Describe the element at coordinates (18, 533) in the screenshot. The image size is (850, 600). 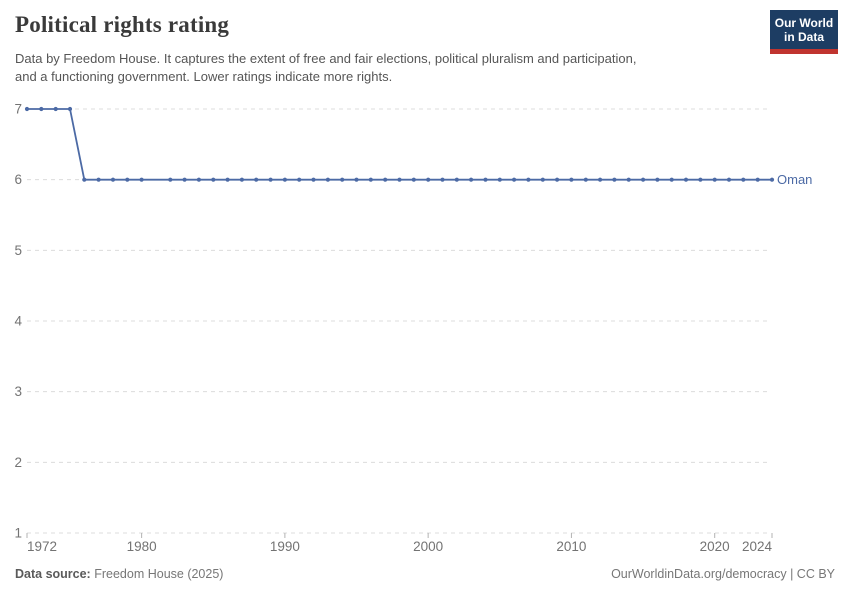
I see `y-axis-label: 1` at that location.